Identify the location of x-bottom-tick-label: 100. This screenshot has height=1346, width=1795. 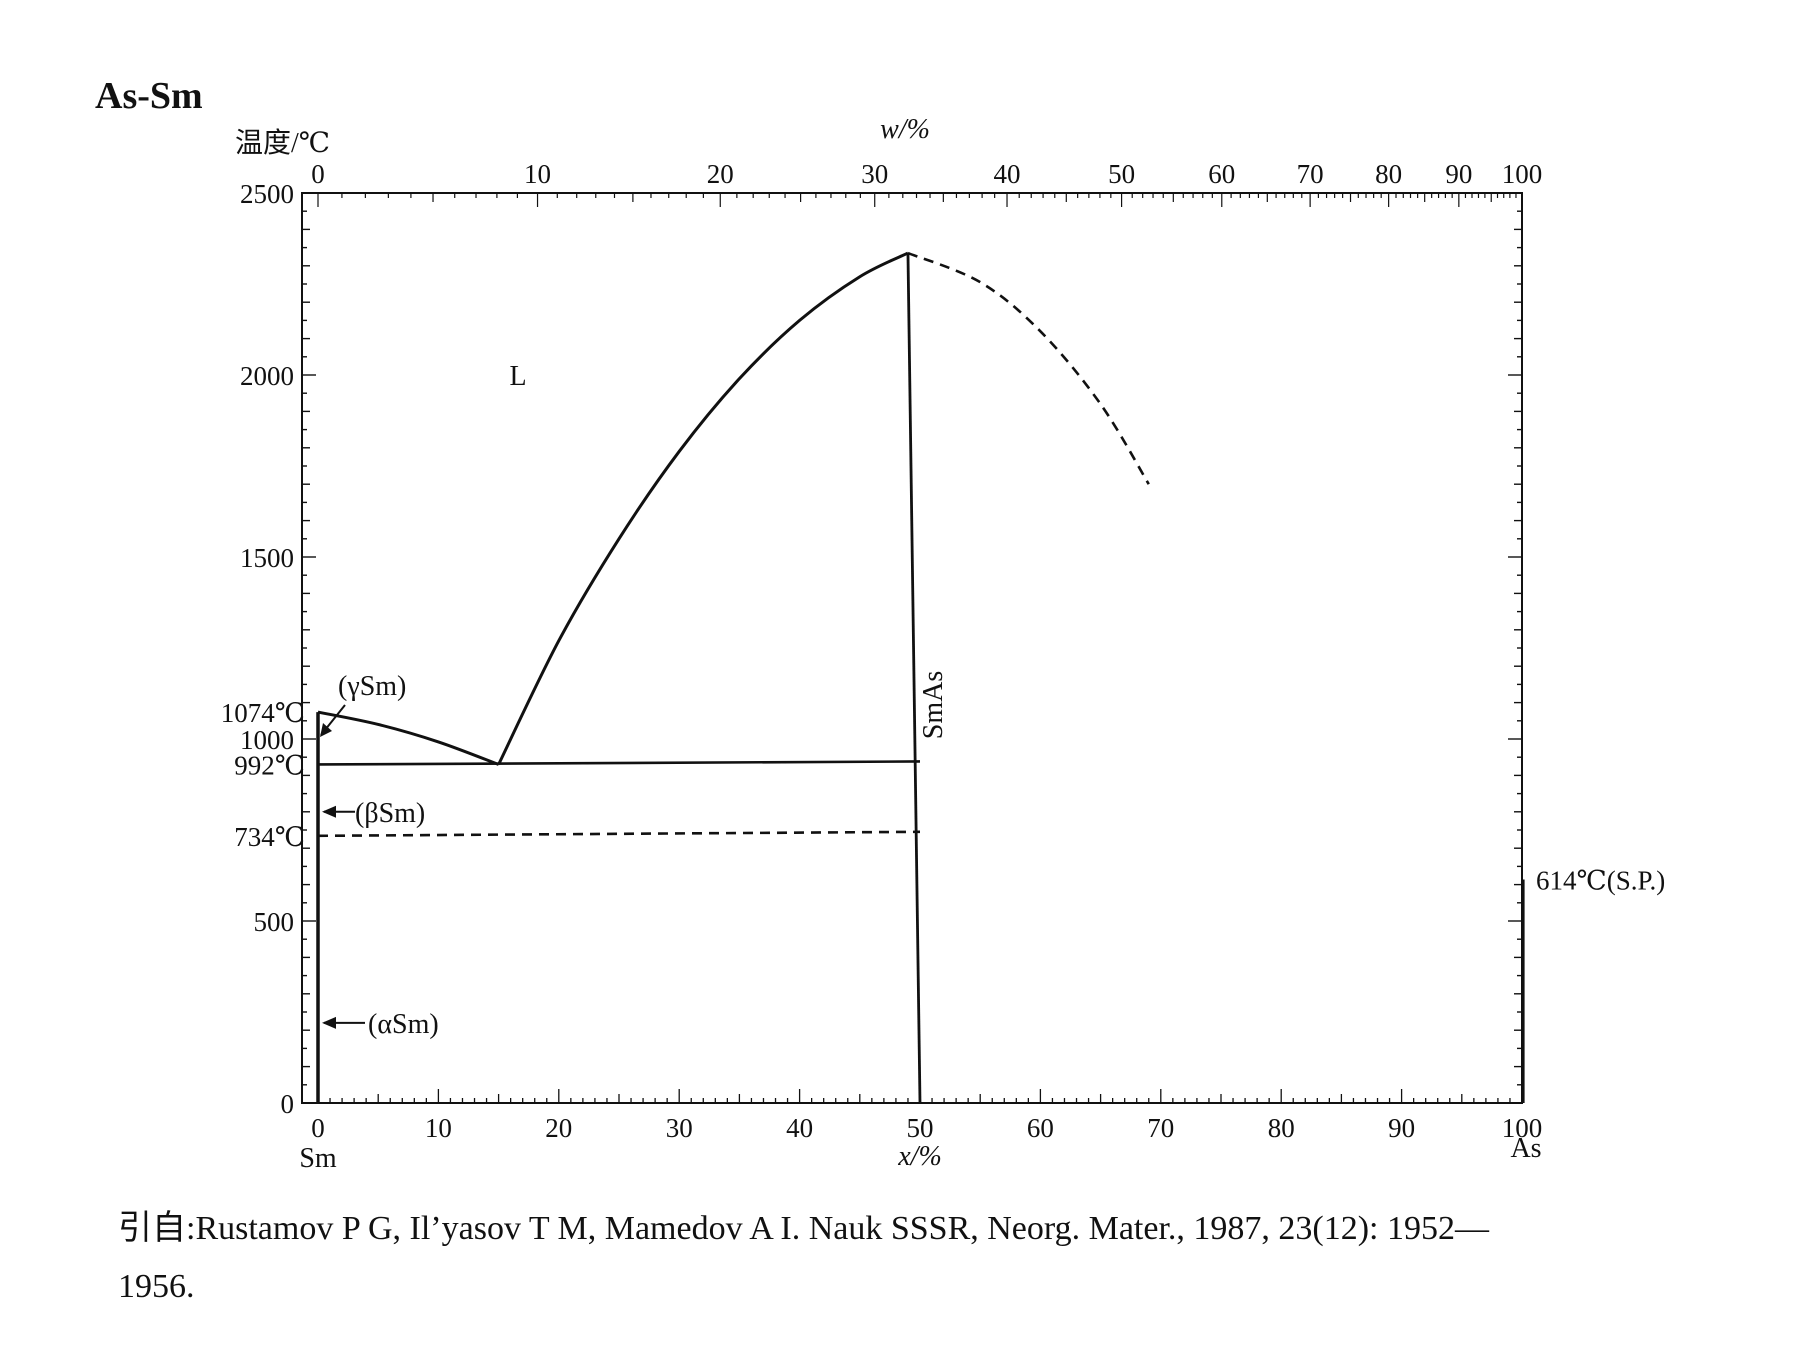
(1522, 1128).